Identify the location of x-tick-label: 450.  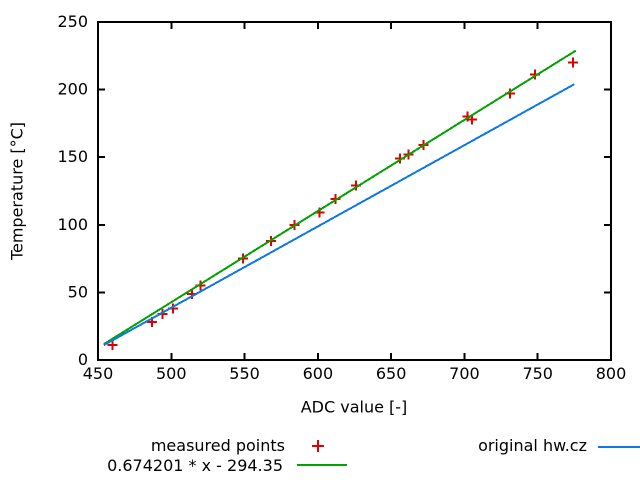
(98, 373).